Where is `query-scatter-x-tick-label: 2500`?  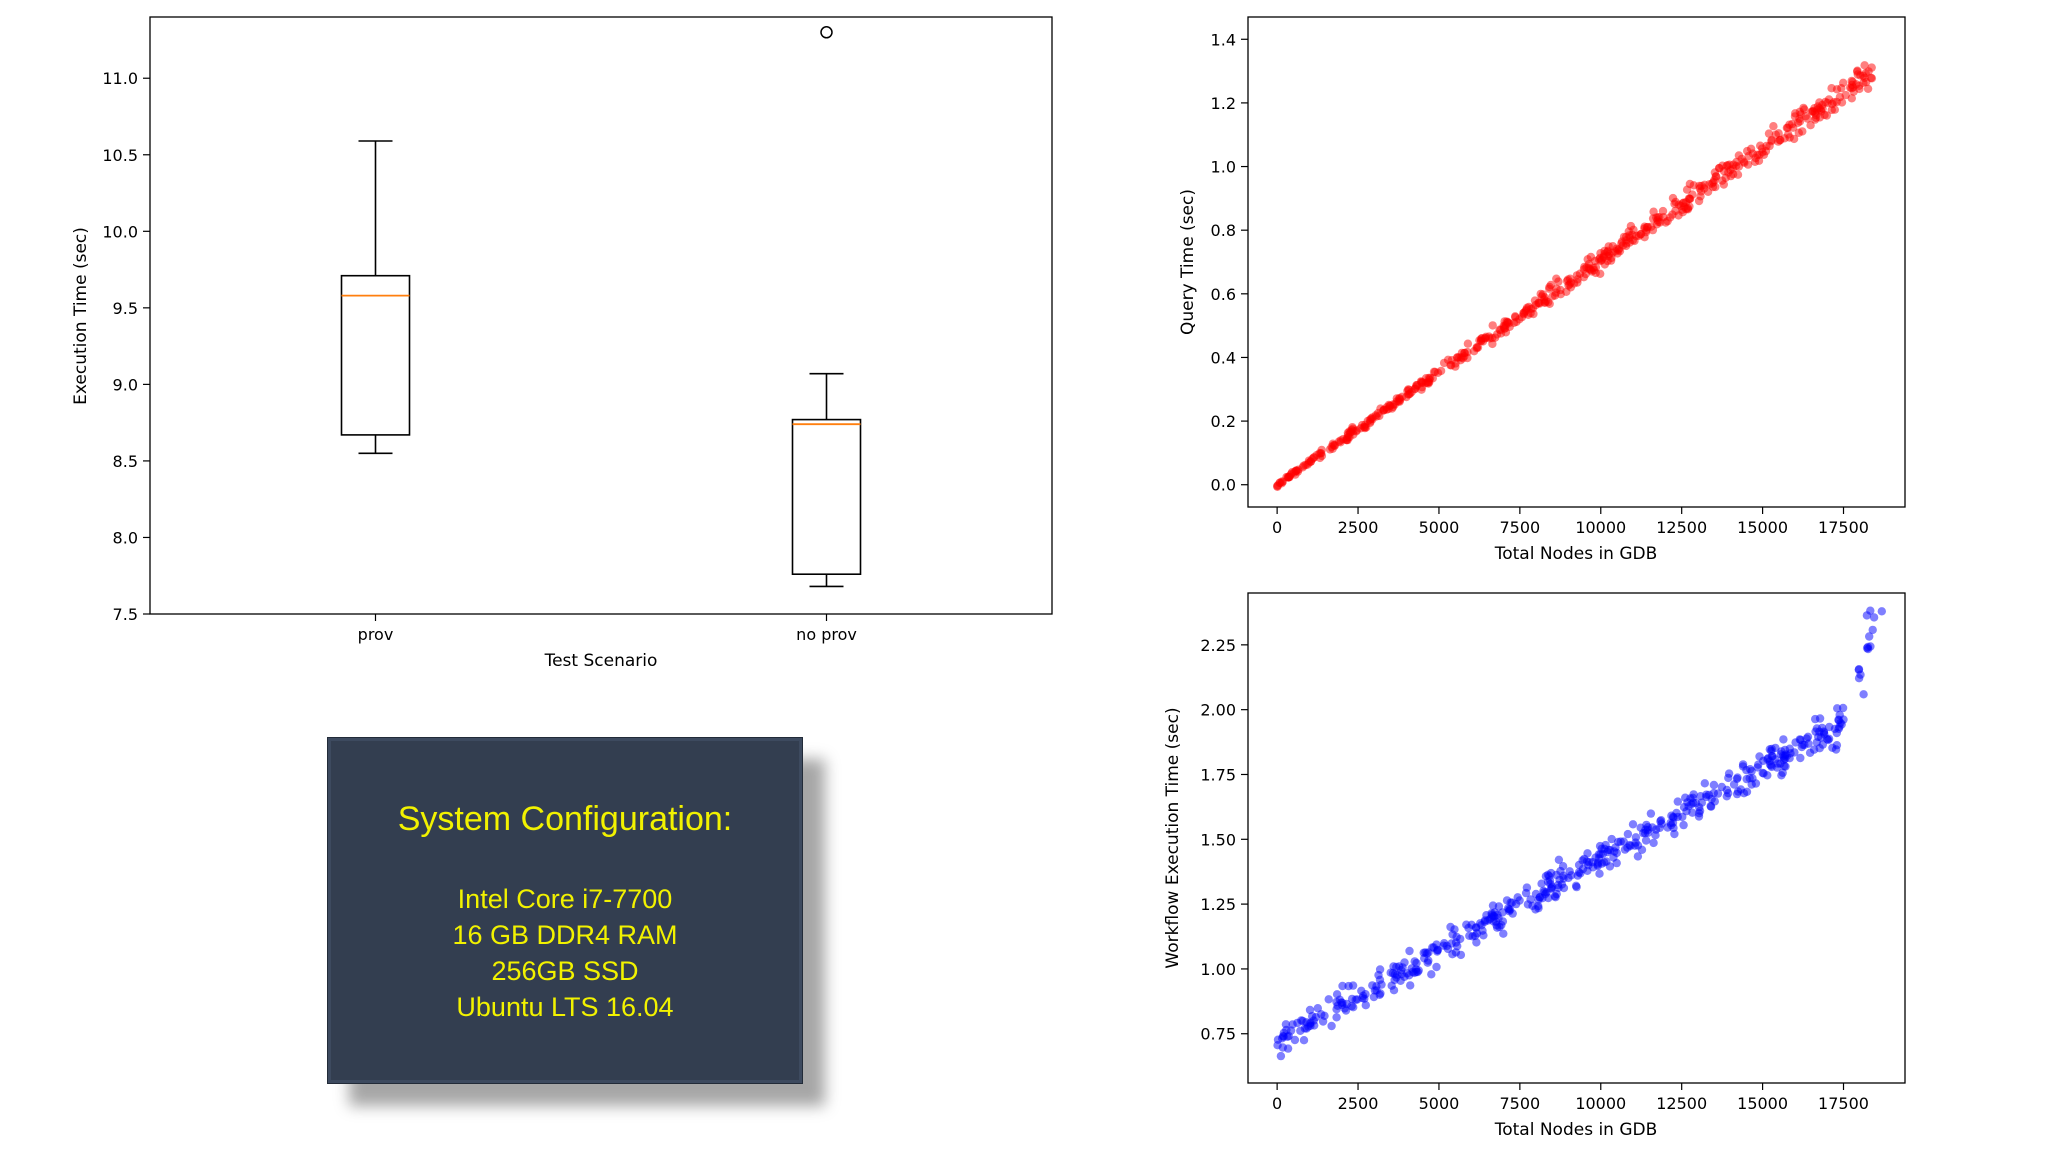
query-scatter-x-tick-label: 2500 is located at coordinates (1358, 527).